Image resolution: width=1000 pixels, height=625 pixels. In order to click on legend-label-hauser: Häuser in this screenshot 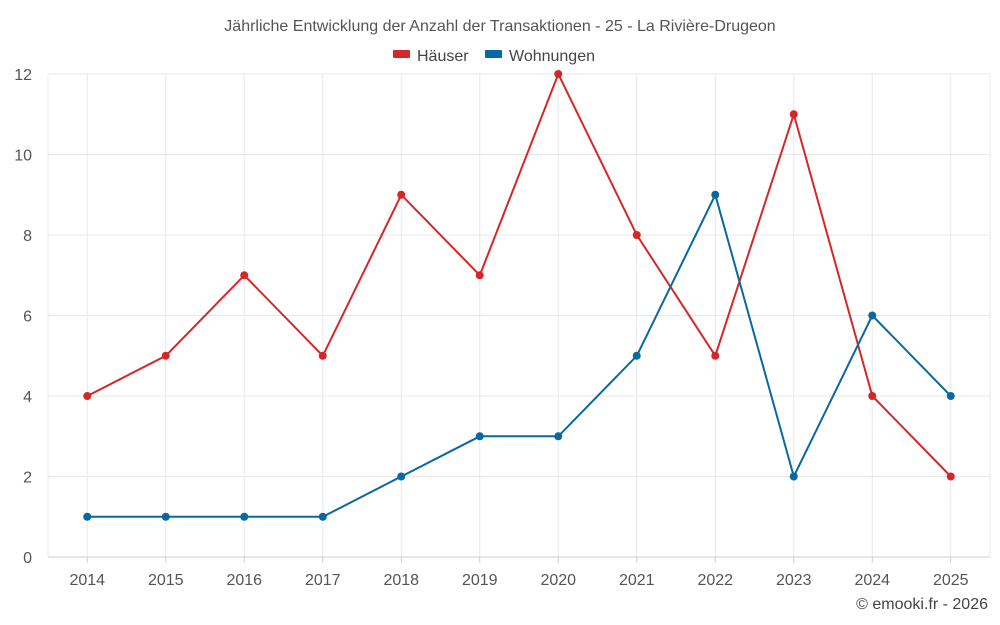, I will do `click(443, 56)`.